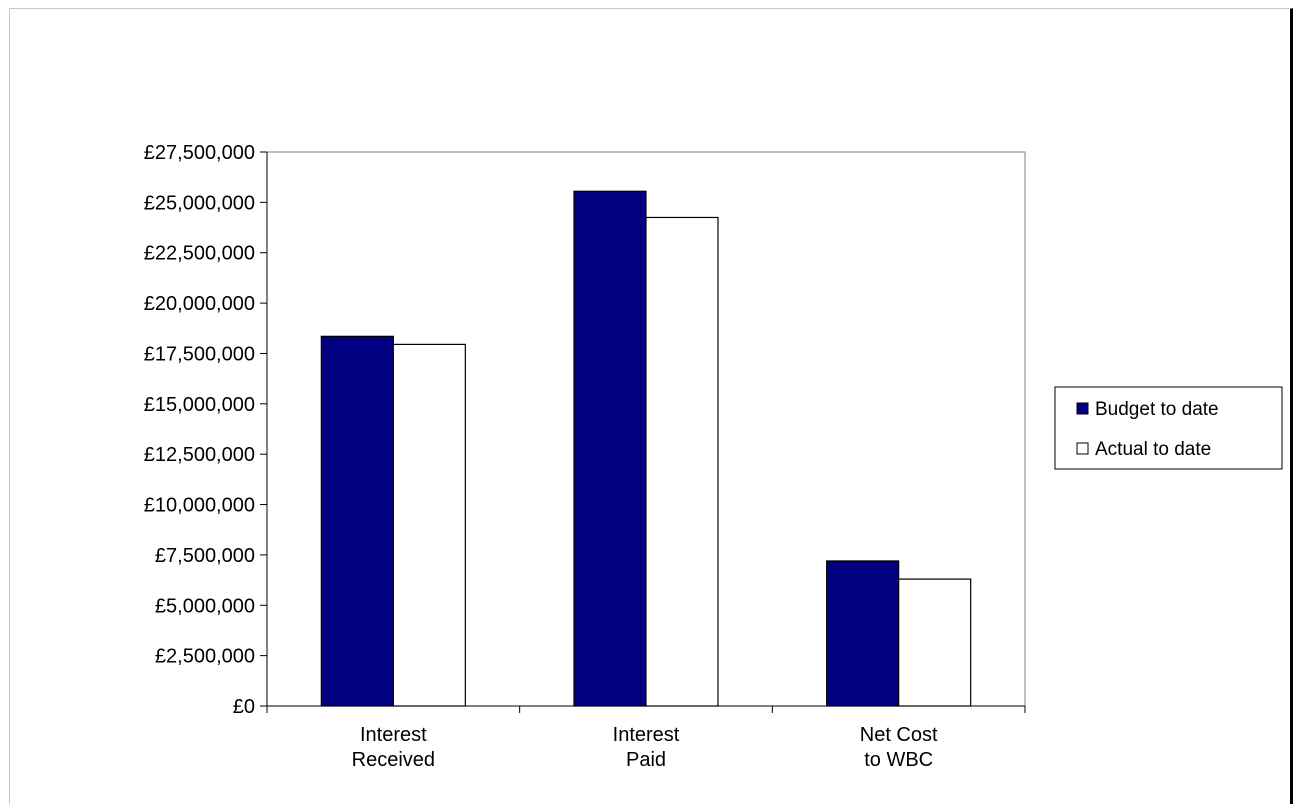 This screenshot has height=805, width=1299. What do you see at coordinates (899, 735) in the screenshot?
I see `x-category-label: Net Cost` at bounding box center [899, 735].